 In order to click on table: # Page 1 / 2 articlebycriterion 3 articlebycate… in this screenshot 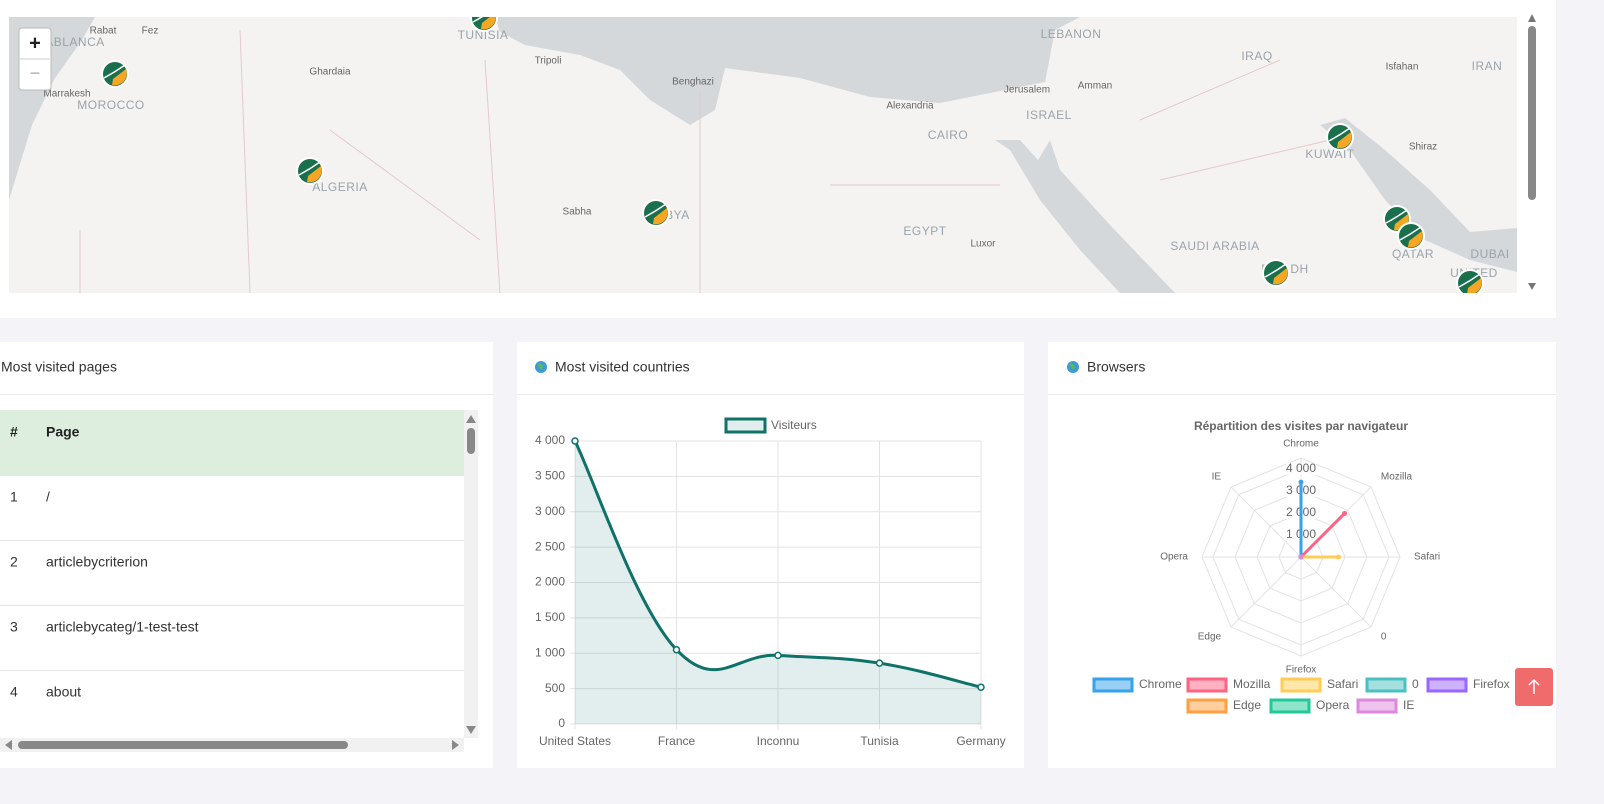, I will do `click(232, 555)`.